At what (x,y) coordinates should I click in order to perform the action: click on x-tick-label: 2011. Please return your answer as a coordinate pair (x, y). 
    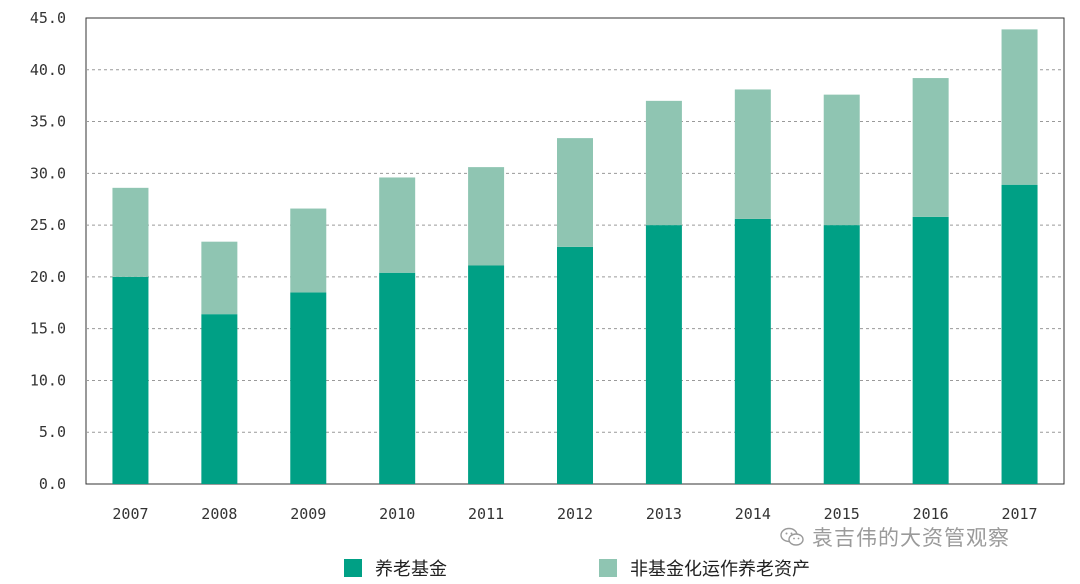
    Looking at the image, I should click on (486, 514).